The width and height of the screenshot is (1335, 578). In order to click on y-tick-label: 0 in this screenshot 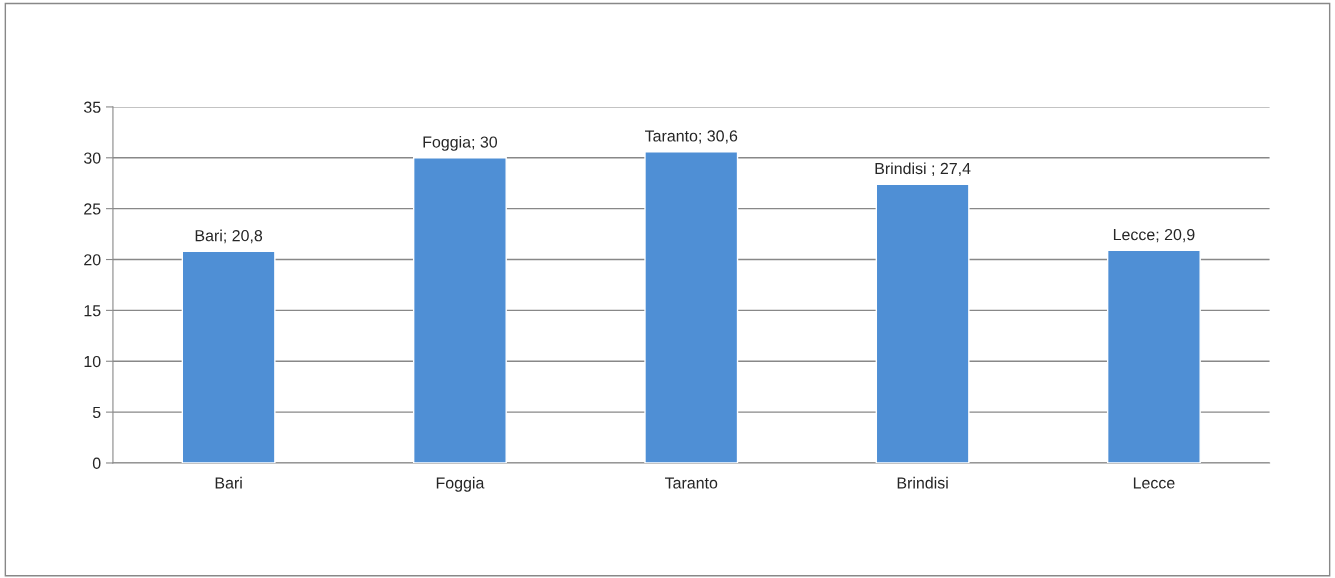, I will do `click(96, 463)`.